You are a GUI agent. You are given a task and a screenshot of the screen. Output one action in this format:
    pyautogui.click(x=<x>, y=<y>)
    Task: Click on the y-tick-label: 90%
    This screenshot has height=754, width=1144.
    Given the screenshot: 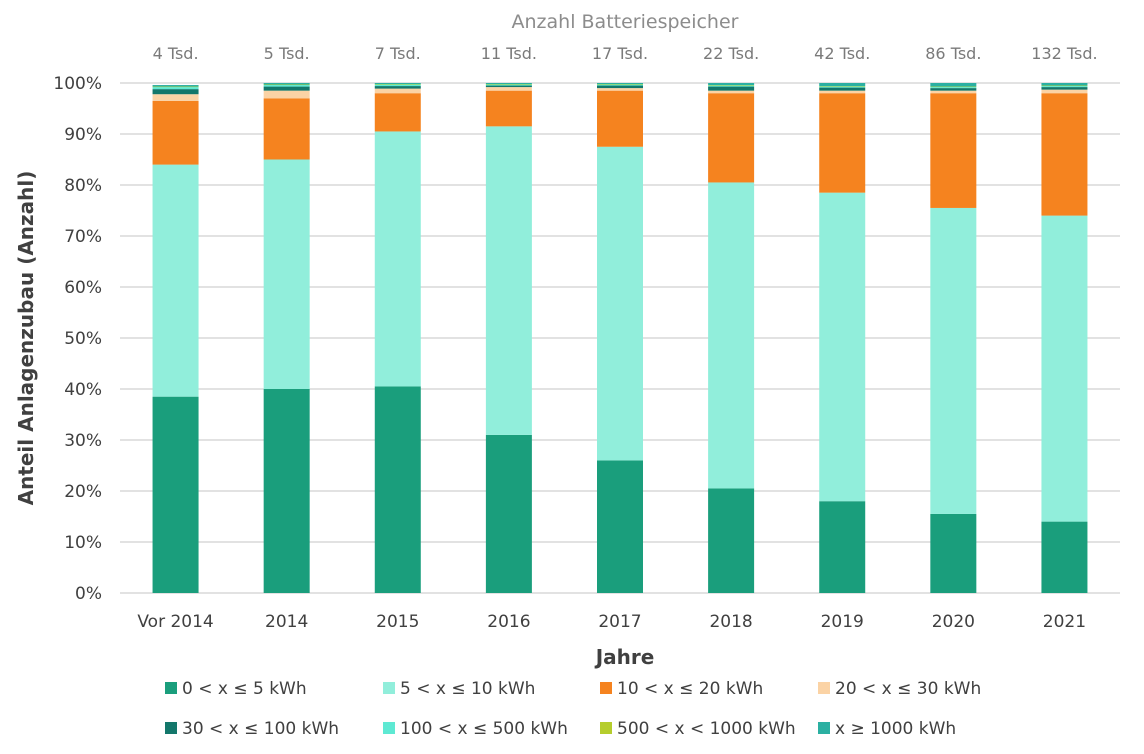 What is the action you would take?
    pyautogui.click(x=83, y=135)
    